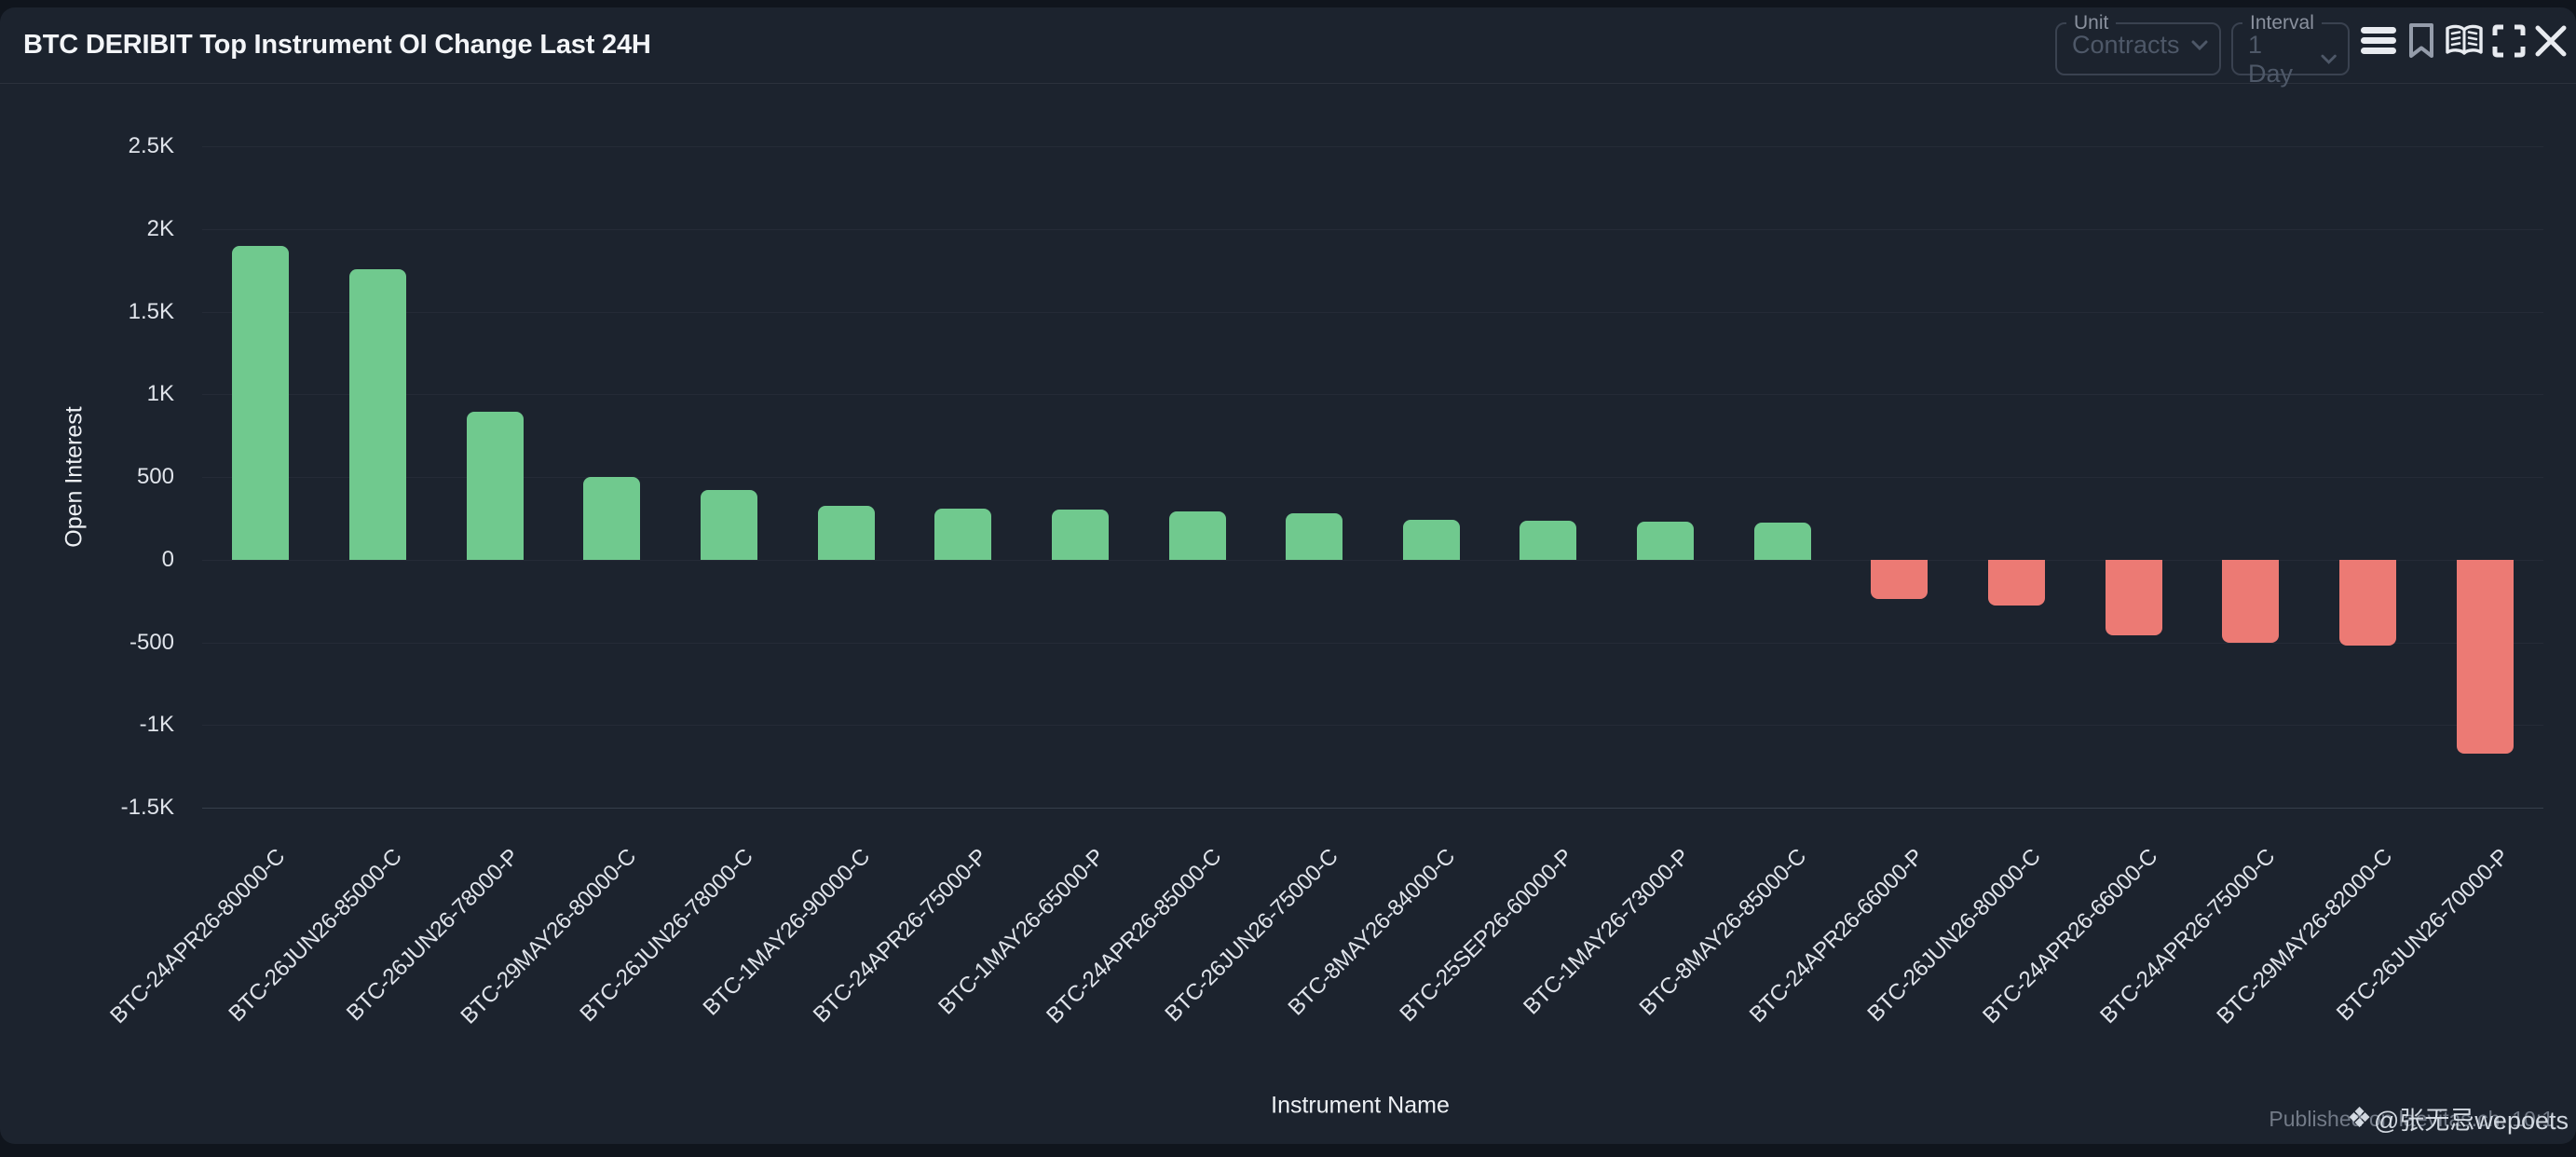 The height and width of the screenshot is (1157, 2576). What do you see at coordinates (377, 414) in the screenshot?
I see `bar-BTC-26JUN26-85000-C` at bounding box center [377, 414].